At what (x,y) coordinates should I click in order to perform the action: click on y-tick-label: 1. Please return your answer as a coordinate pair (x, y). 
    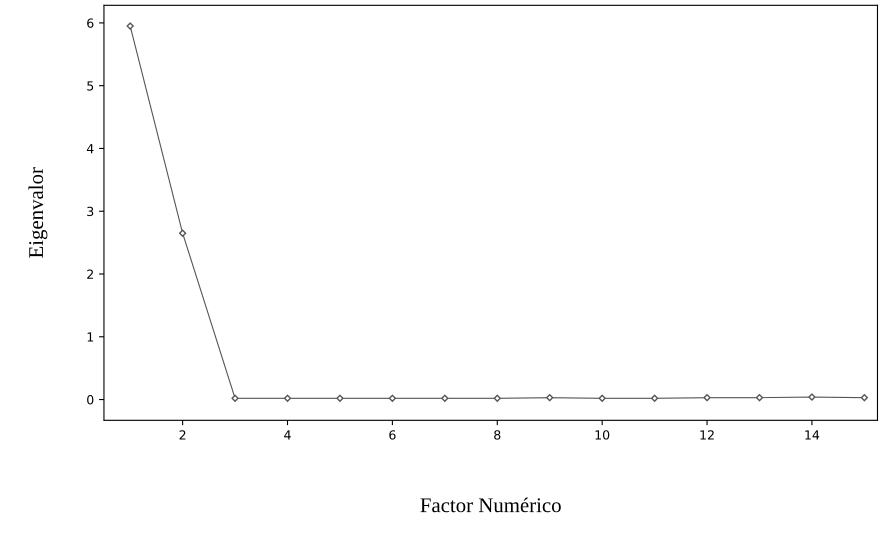
    Looking at the image, I should click on (91, 337).